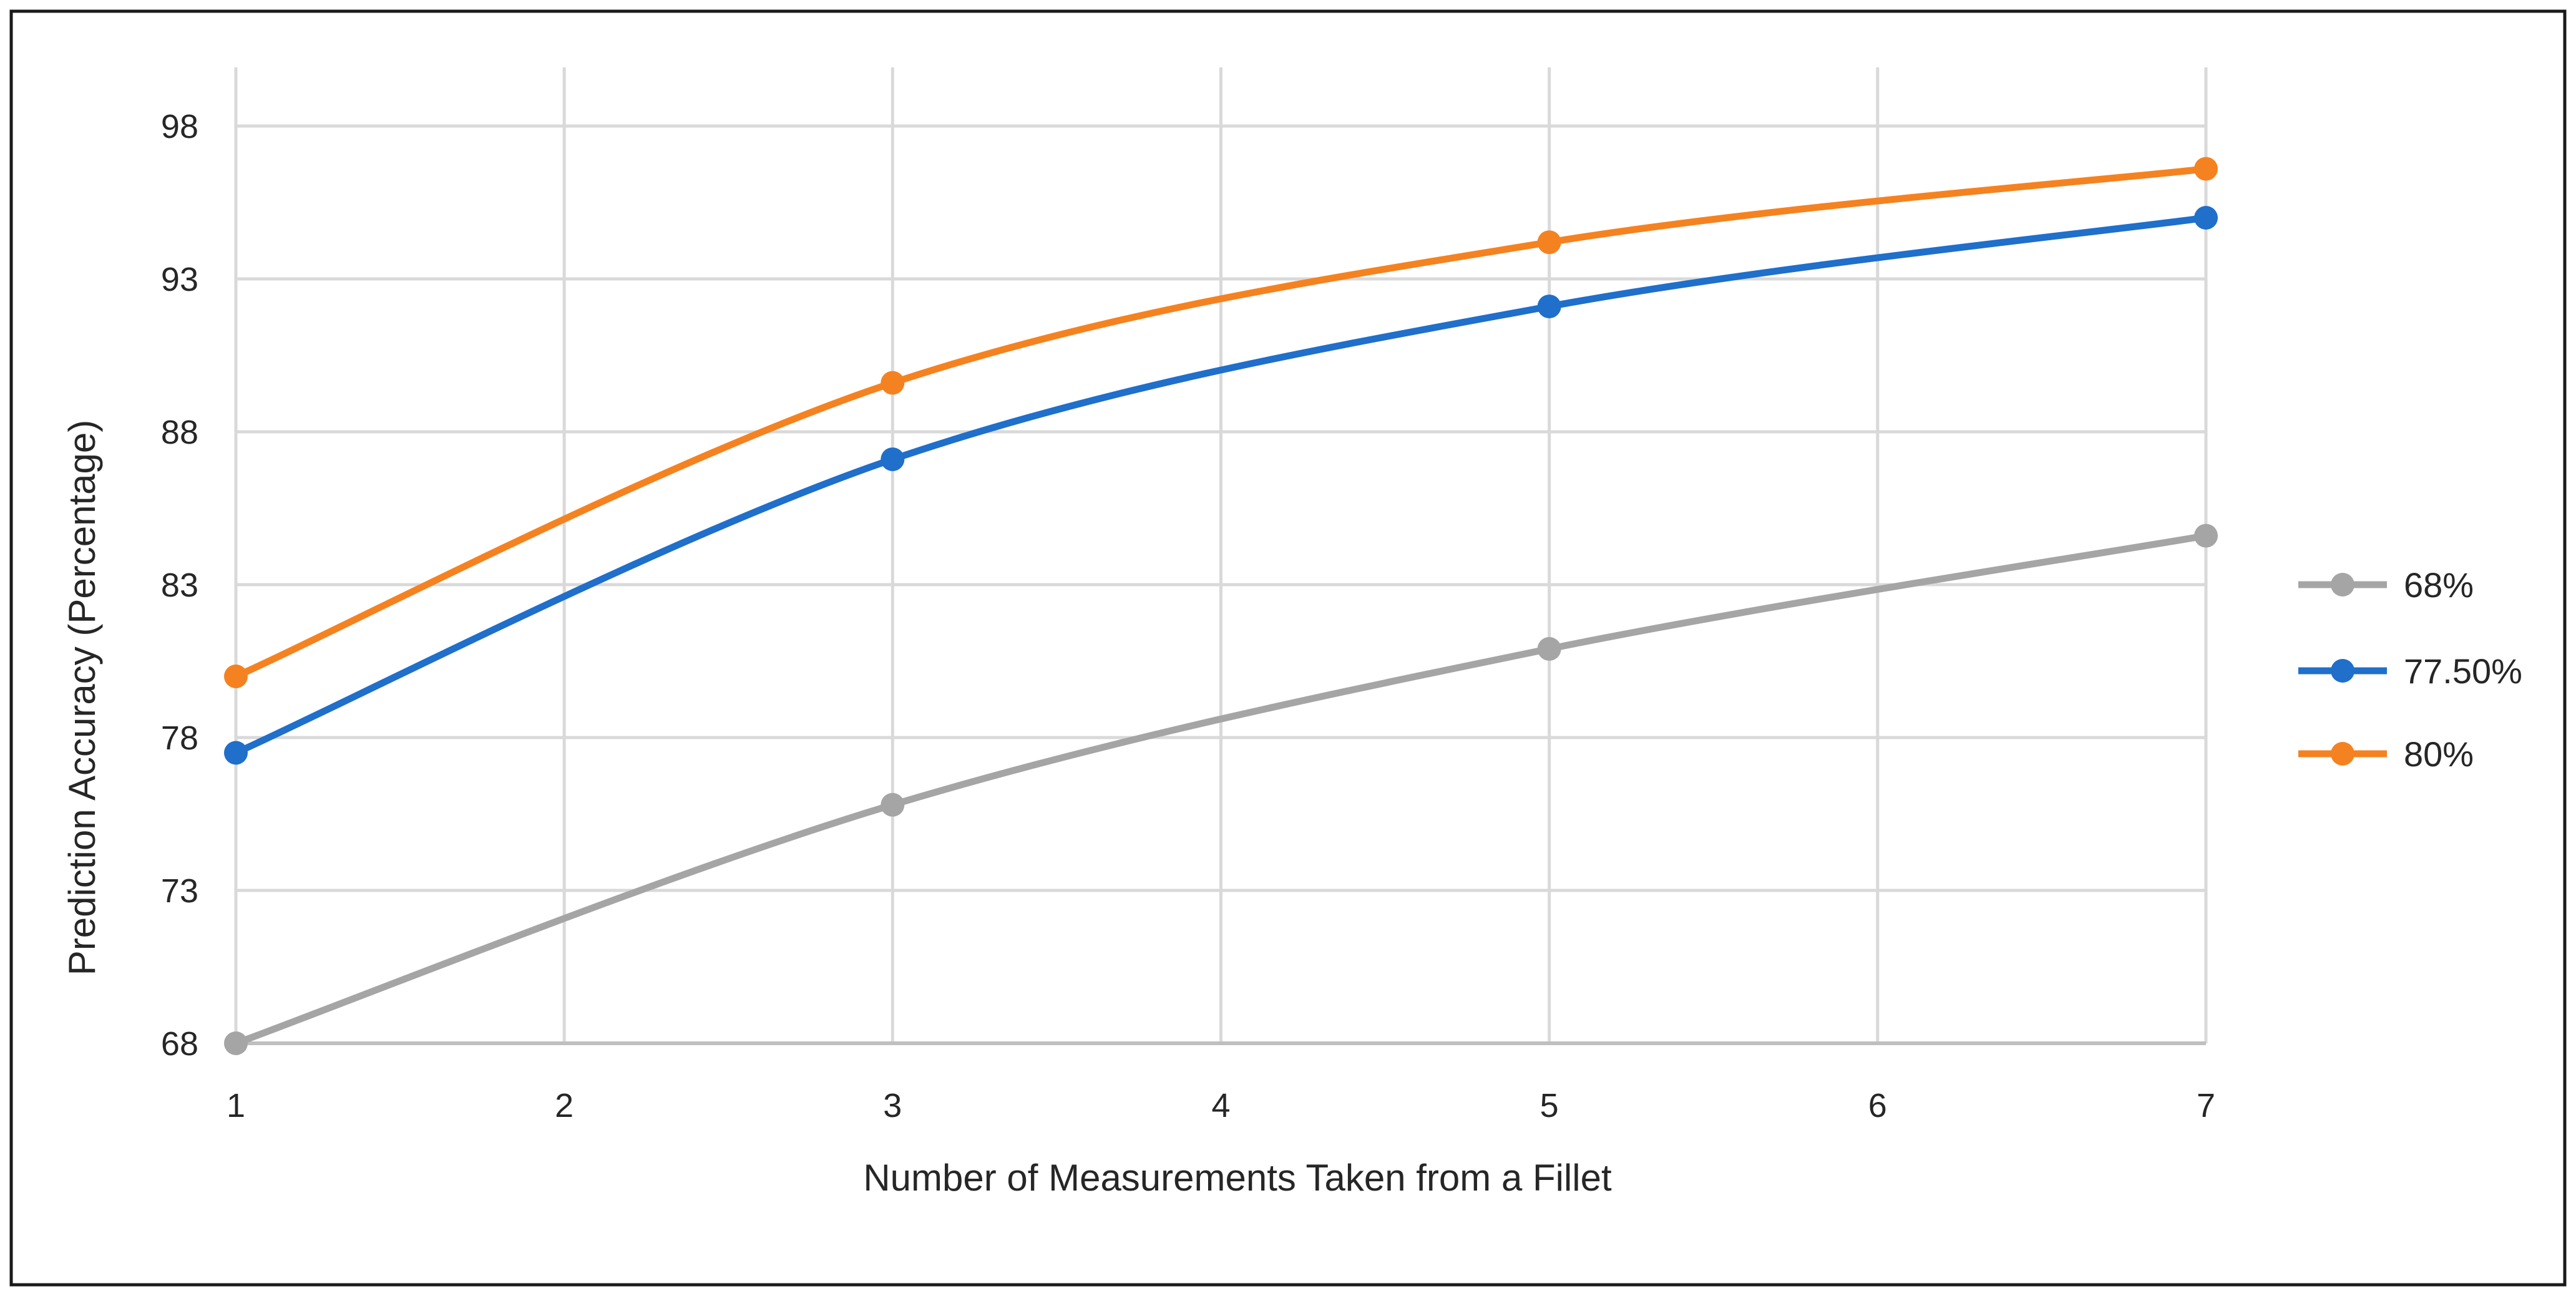 The width and height of the screenshot is (2576, 1296). Describe the element at coordinates (179, 126) in the screenshot. I see `y-tick-label: 98` at that location.